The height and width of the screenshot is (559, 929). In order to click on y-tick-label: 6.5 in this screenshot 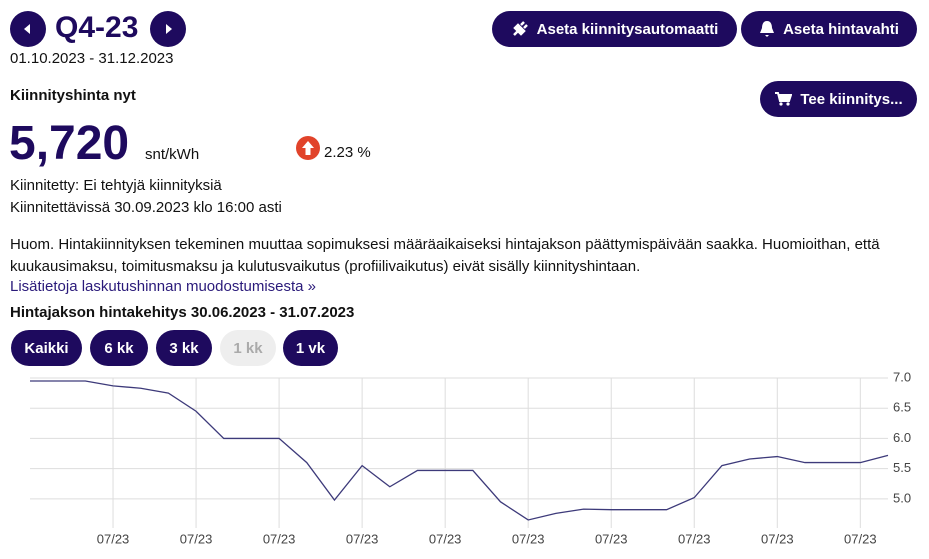, I will do `click(902, 407)`.